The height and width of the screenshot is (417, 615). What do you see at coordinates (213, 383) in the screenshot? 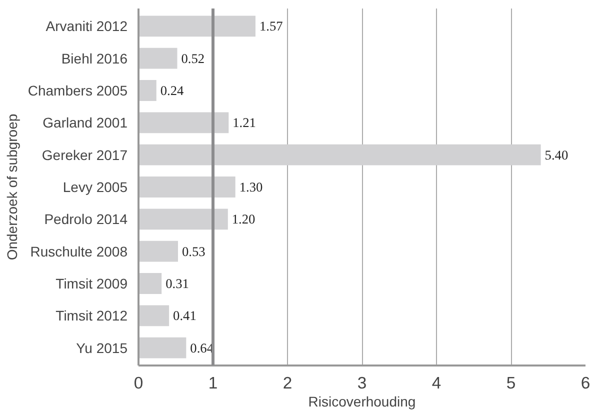
I see `x-tick-label: 1` at bounding box center [213, 383].